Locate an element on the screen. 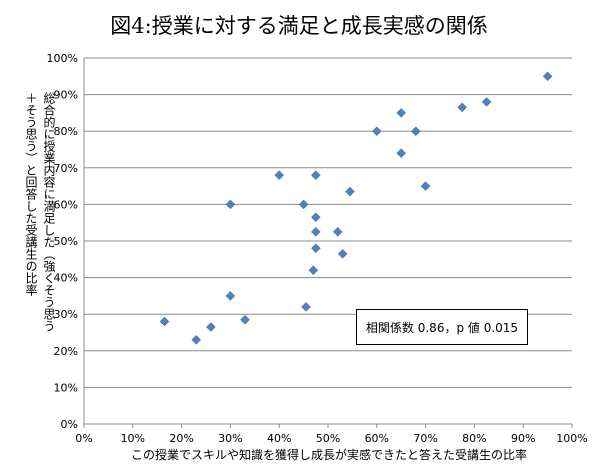  x-tick-label: 70% is located at coordinates (425, 438).